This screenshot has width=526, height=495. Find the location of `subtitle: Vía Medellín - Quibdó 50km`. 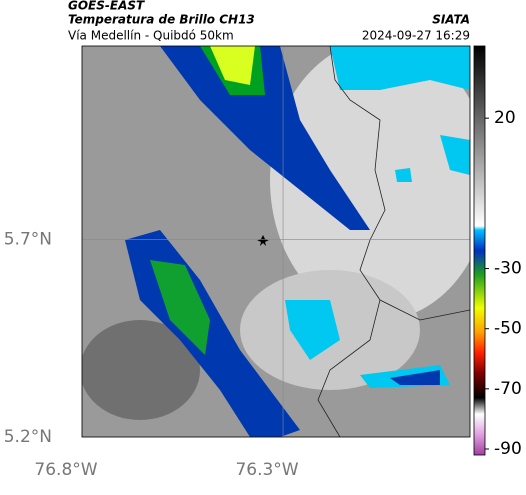

subtitle: Vía Medellín - Quibdó 50km is located at coordinates (151, 36).